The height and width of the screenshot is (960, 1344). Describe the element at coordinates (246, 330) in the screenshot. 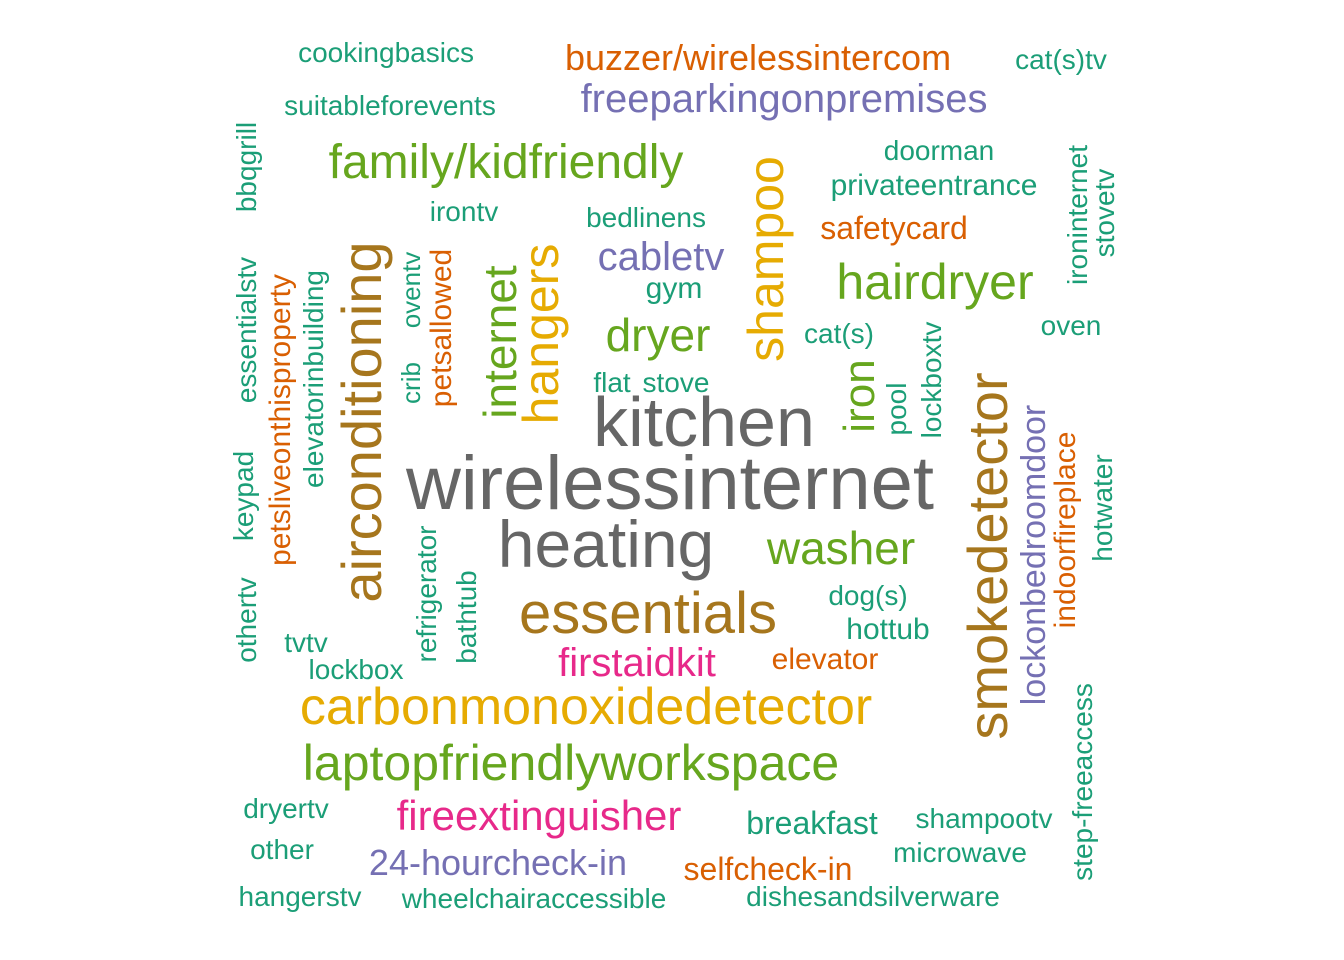

I see `word-essentialstv: essentialstv` at that location.